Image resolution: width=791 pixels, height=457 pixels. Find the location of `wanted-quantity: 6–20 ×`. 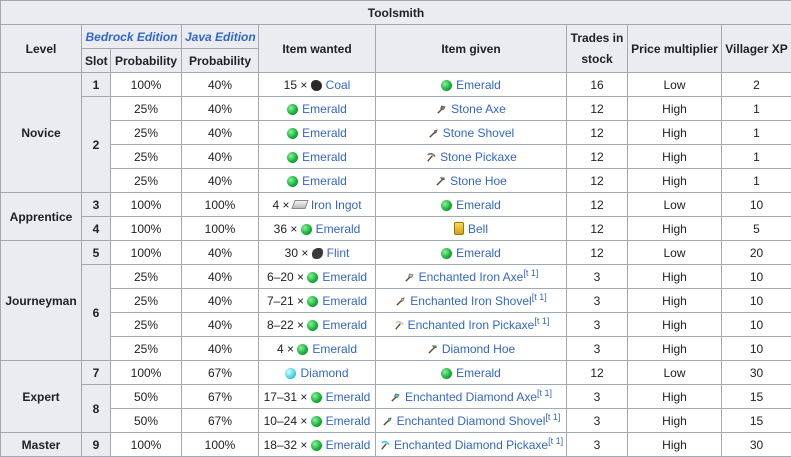

wanted-quantity: 6–20 × is located at coordinates (287, 277).